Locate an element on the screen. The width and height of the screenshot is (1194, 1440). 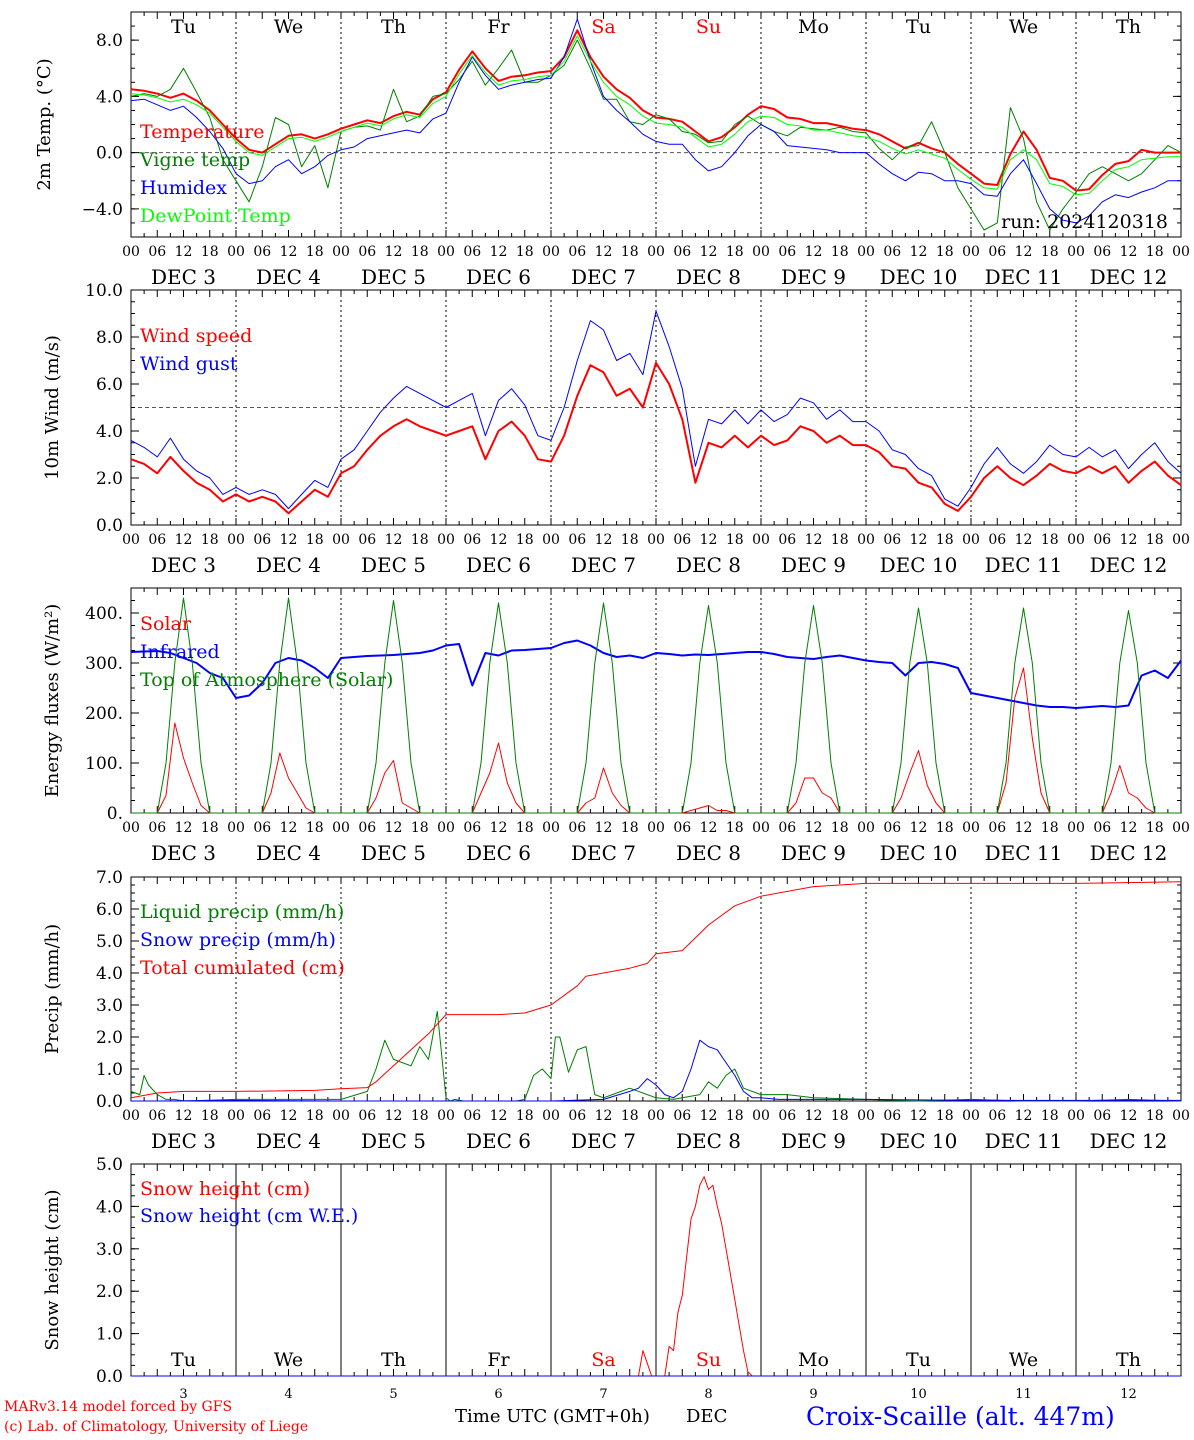
day-number: 11 is located at coordinates (1023, 1393).